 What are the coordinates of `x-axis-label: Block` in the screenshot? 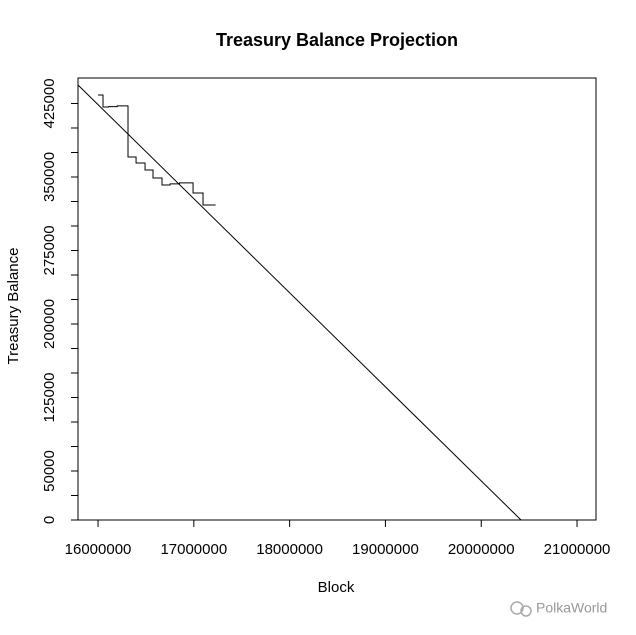 It's located at (336, 587).